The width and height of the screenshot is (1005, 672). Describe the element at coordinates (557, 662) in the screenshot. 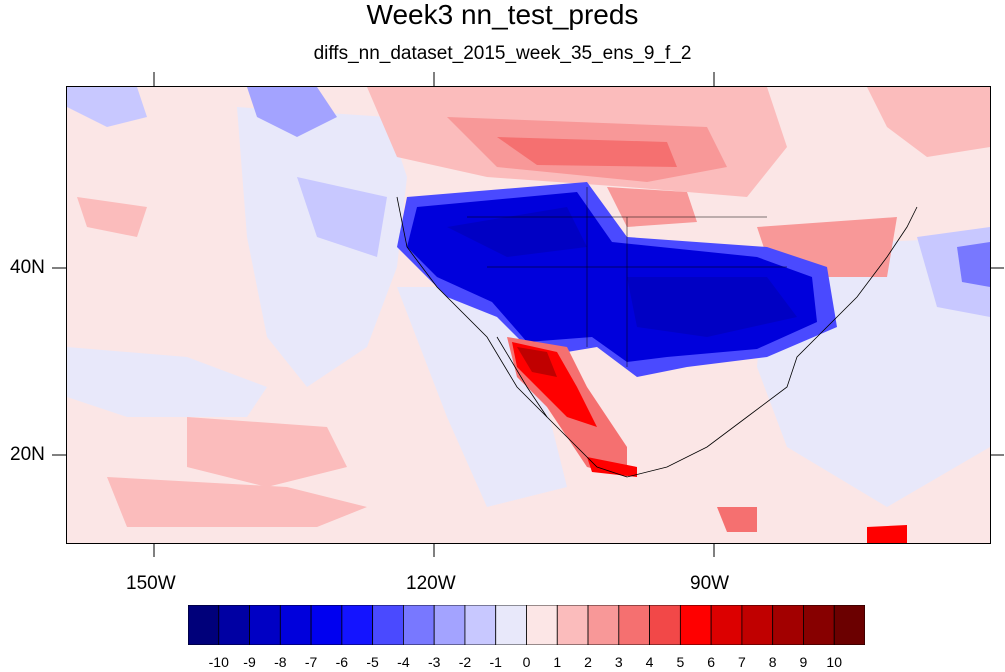

I see `colorbar-label: 1` at that location.